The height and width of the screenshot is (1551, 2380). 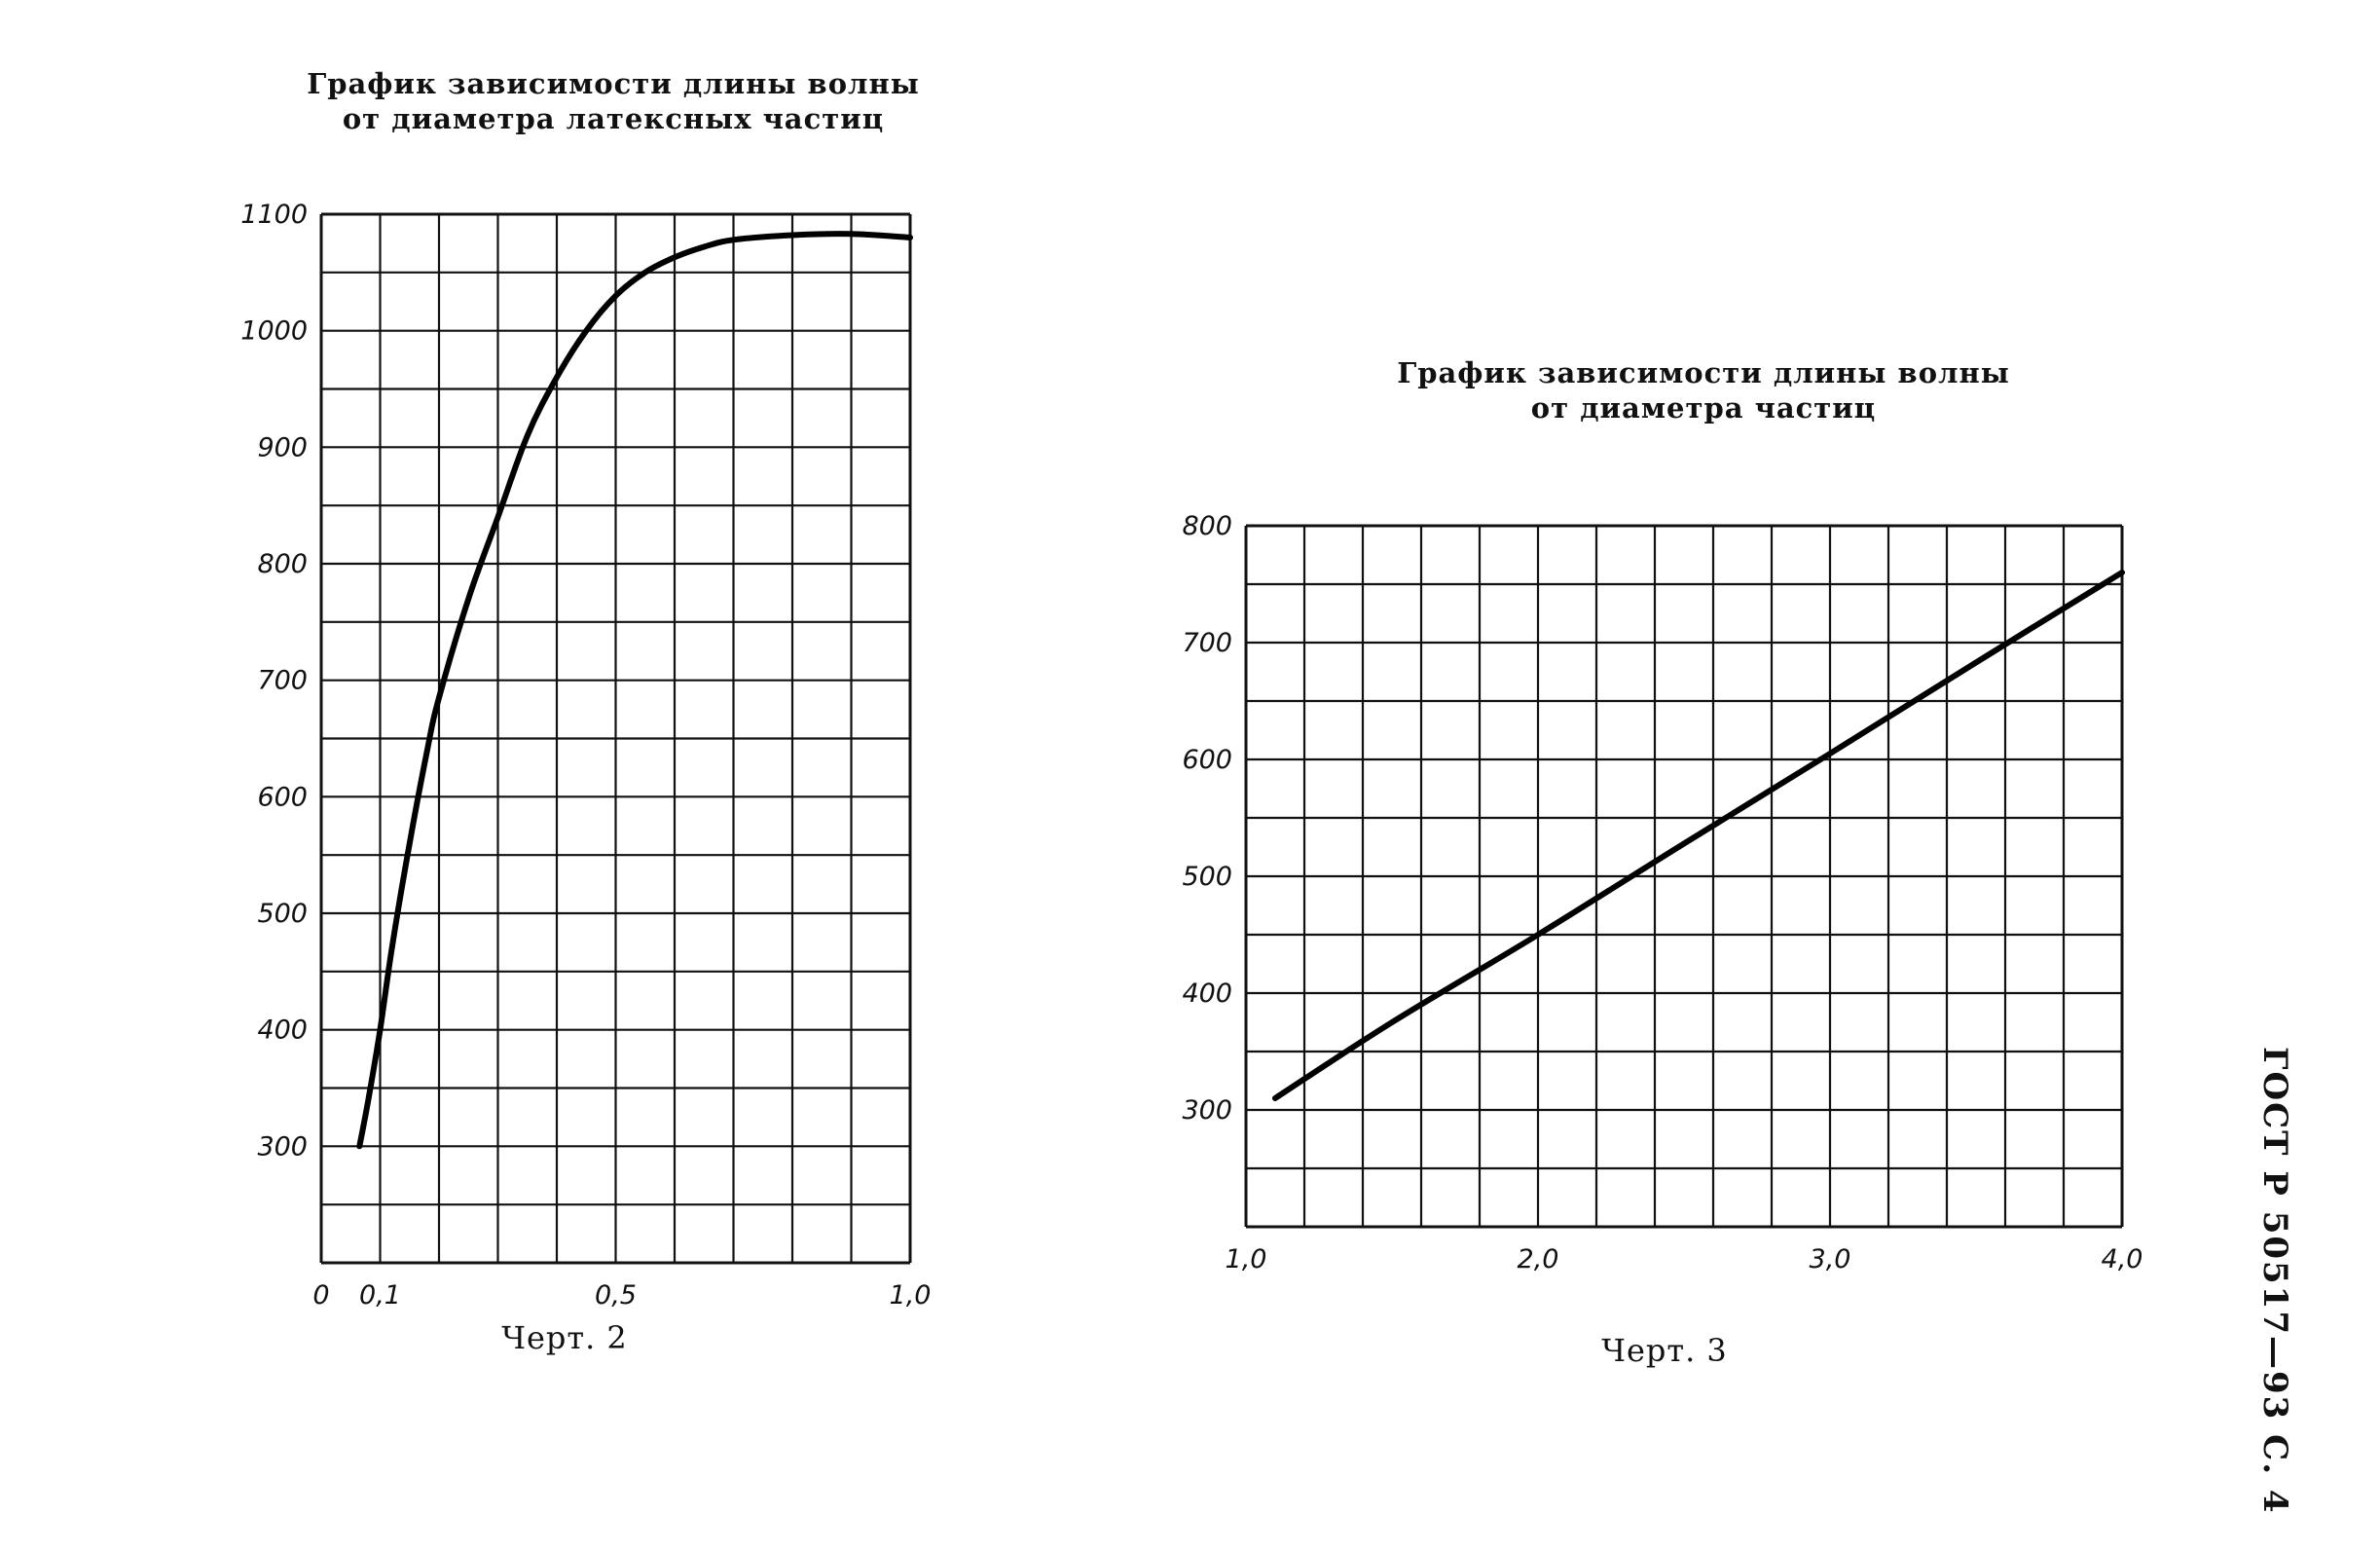 What do you see at coordinates (1207, 877) in the screenshot?
I see `chart2-y-tick-label: 500` at bounding box center [1207, 877].